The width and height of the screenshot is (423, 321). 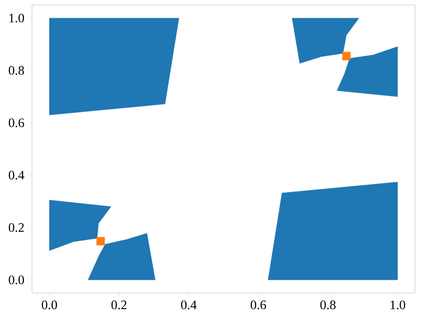 What do you see at coordinates (118, 305) in the screenshot?
I see `x-tick-label: 0.2` at bounding box center [118, 305].